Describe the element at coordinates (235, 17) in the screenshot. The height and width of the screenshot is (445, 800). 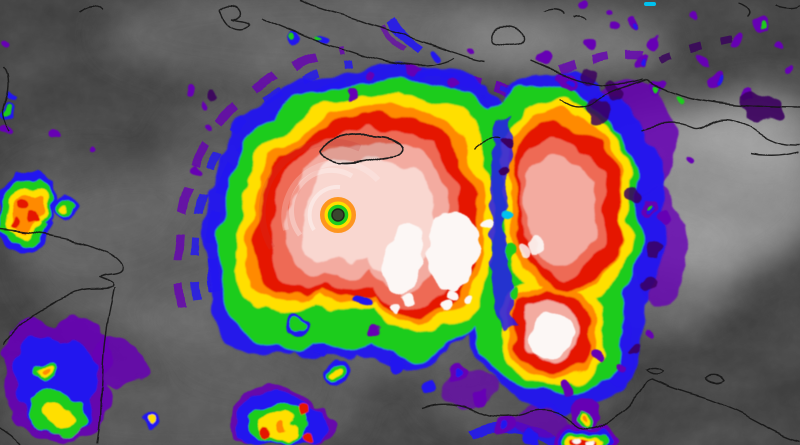
I see `coastline-cuba-west-hook` at that location.